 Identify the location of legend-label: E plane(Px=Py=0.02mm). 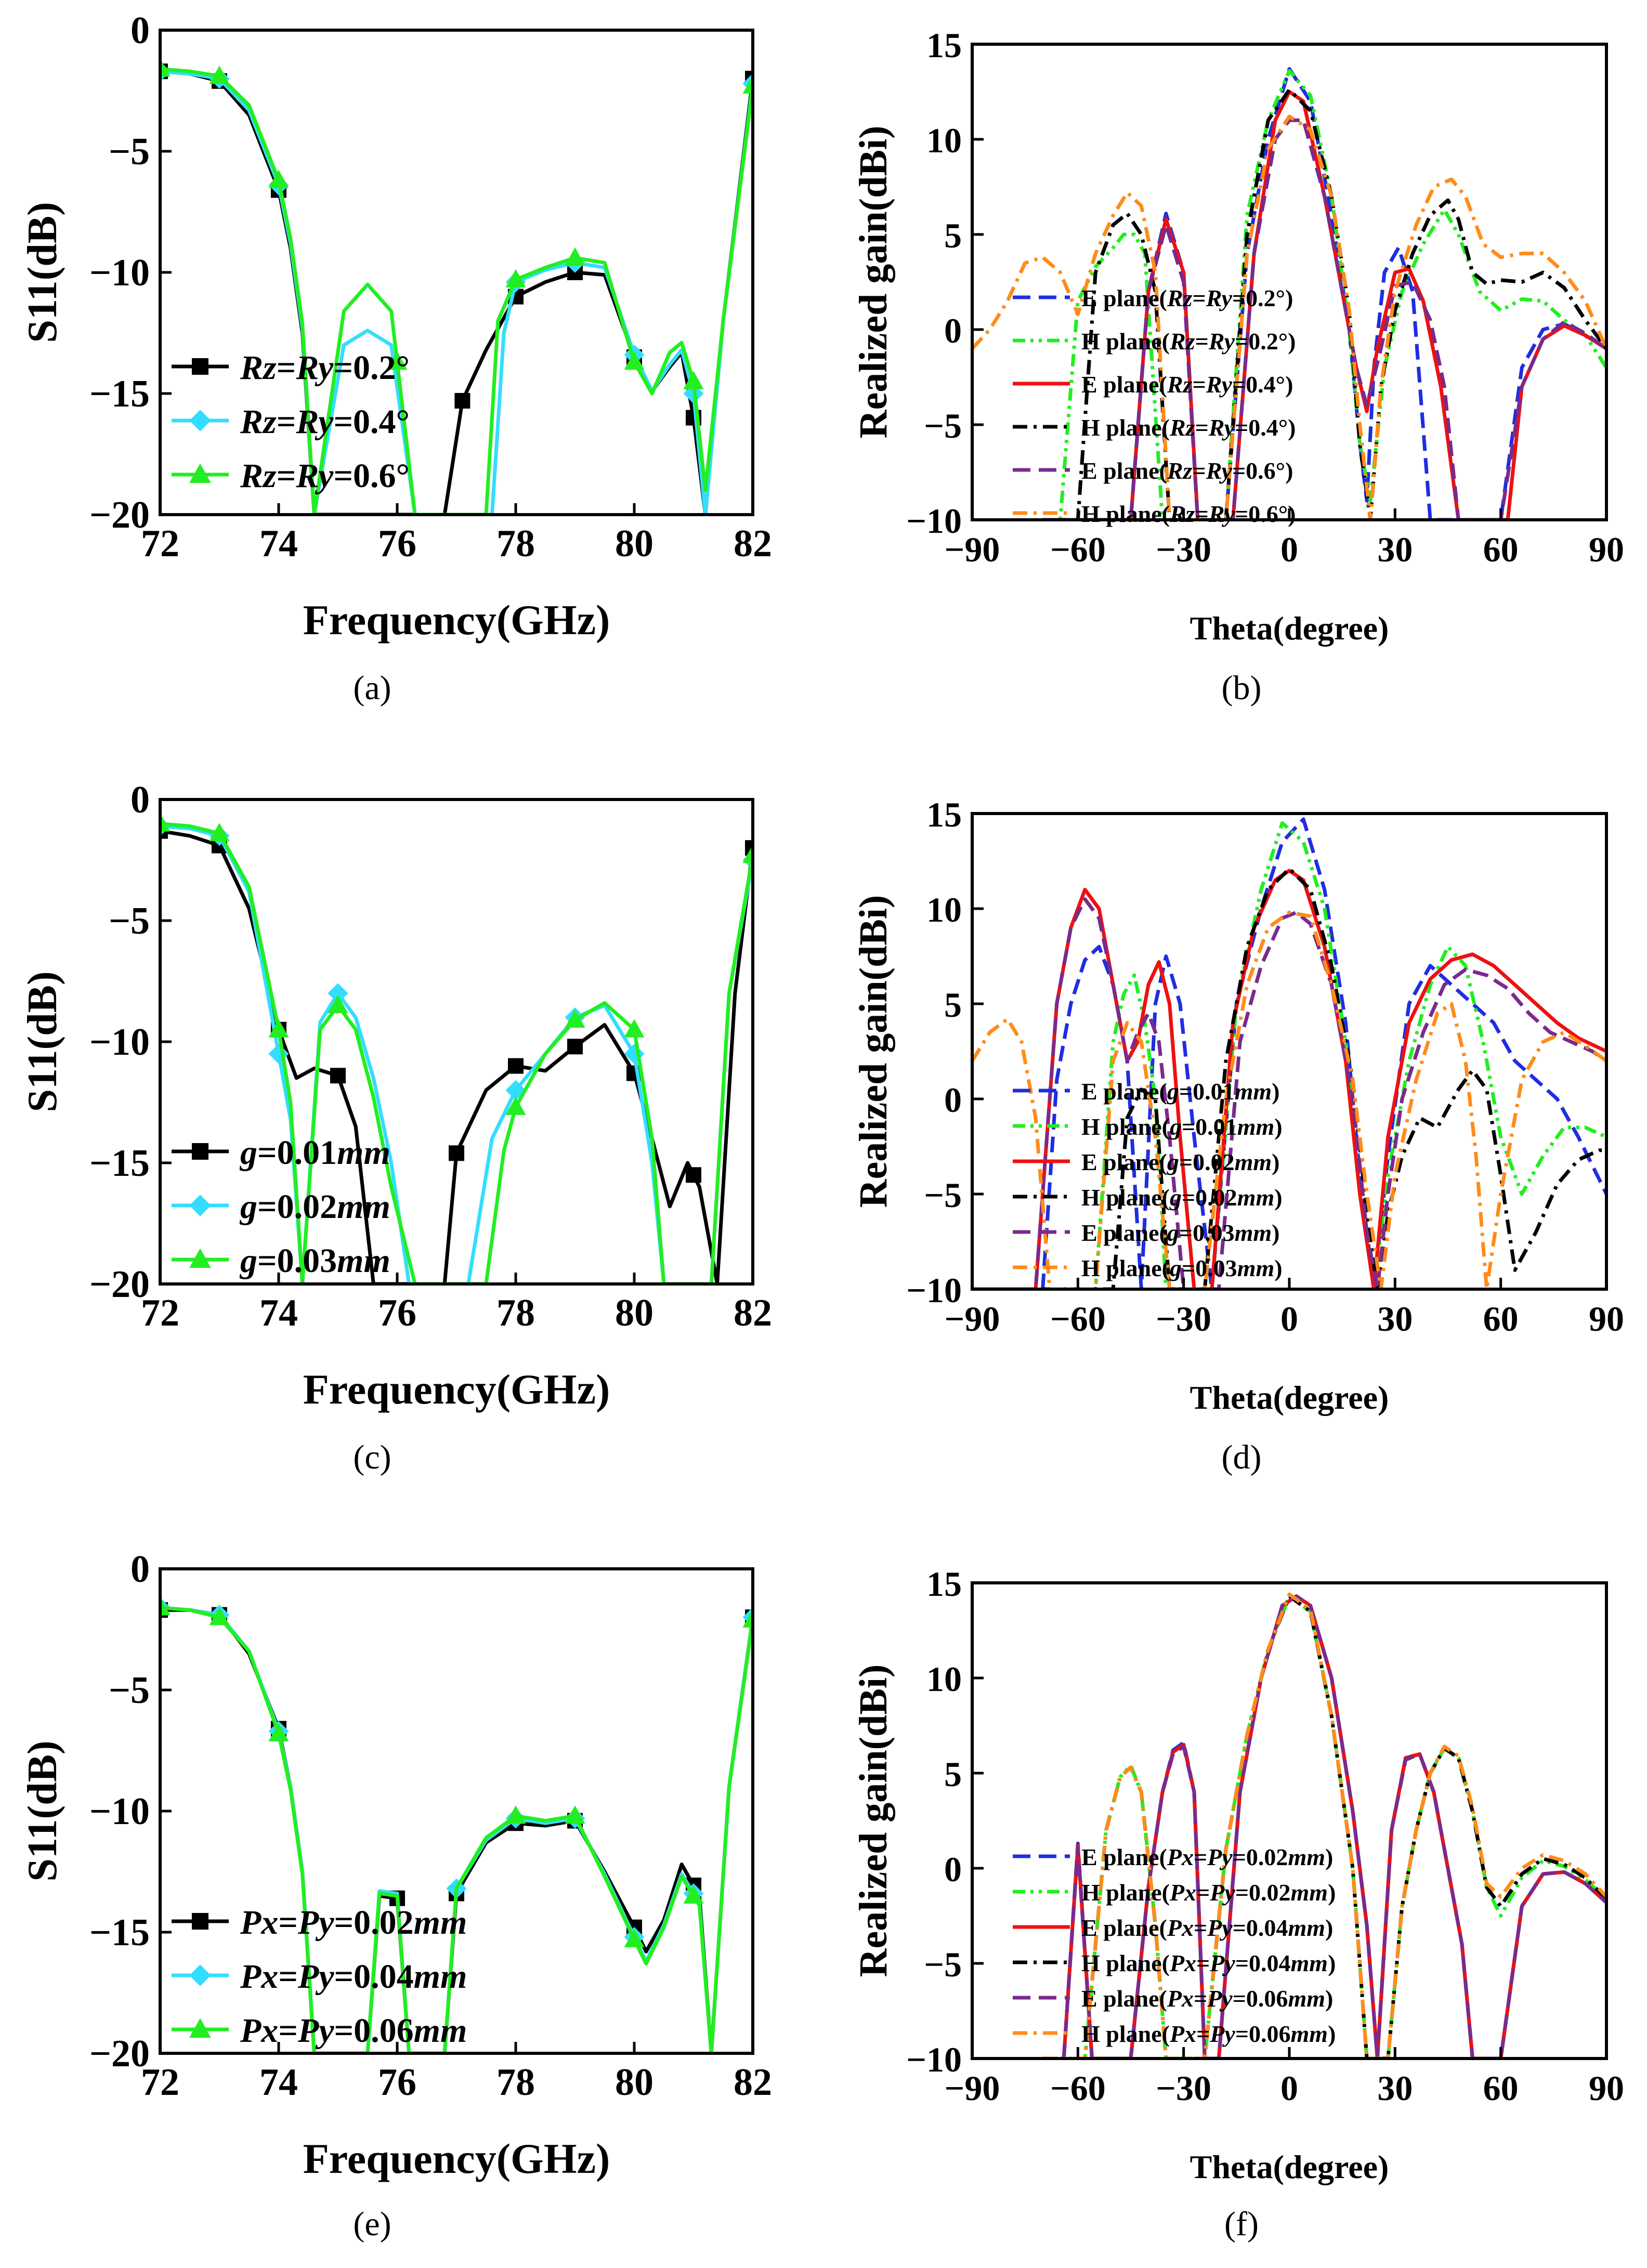
(1207, 1857).